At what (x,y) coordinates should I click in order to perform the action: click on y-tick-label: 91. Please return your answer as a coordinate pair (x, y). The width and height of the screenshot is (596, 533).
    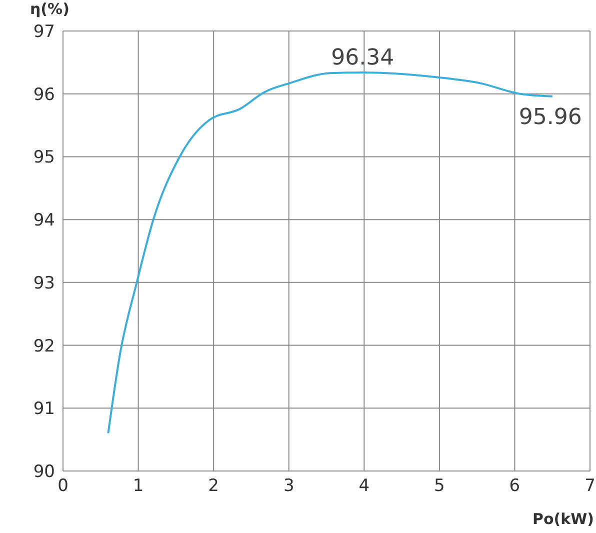
    Looking at the image, I should click on (44, 409).